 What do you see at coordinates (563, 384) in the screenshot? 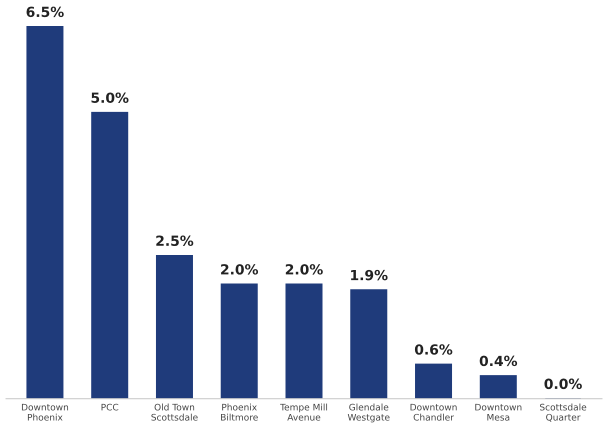
I see `data-label: 0.0%` at bounding box center [563, 384].